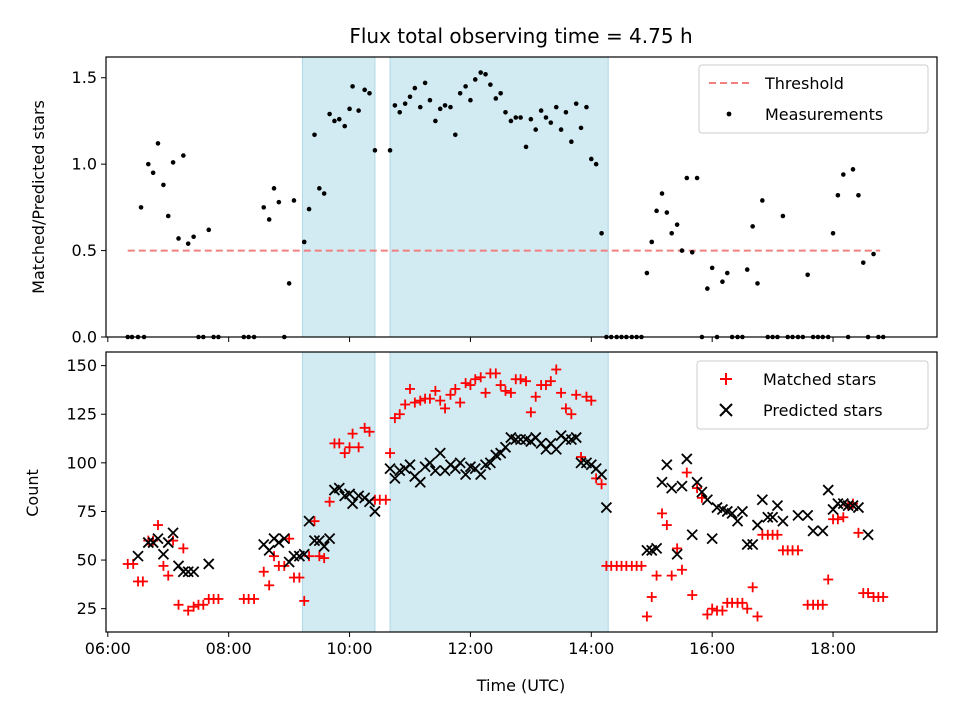 The width and height of the screenshot is (960, 720). I want to click on bottom-legend: Matched stars Predicted stars, so click(812, 395).